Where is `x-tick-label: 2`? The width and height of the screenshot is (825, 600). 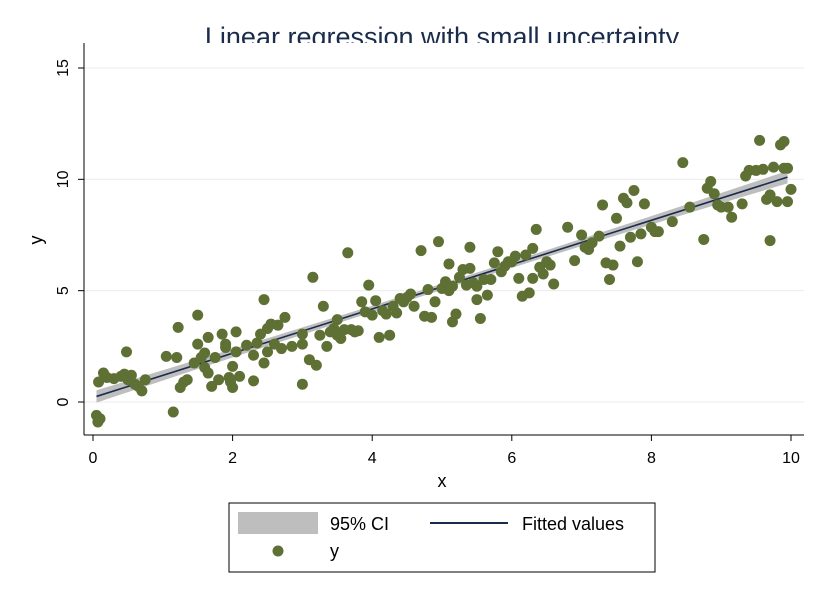
x-tick-label: 2 is located at coordinates (232, 458).